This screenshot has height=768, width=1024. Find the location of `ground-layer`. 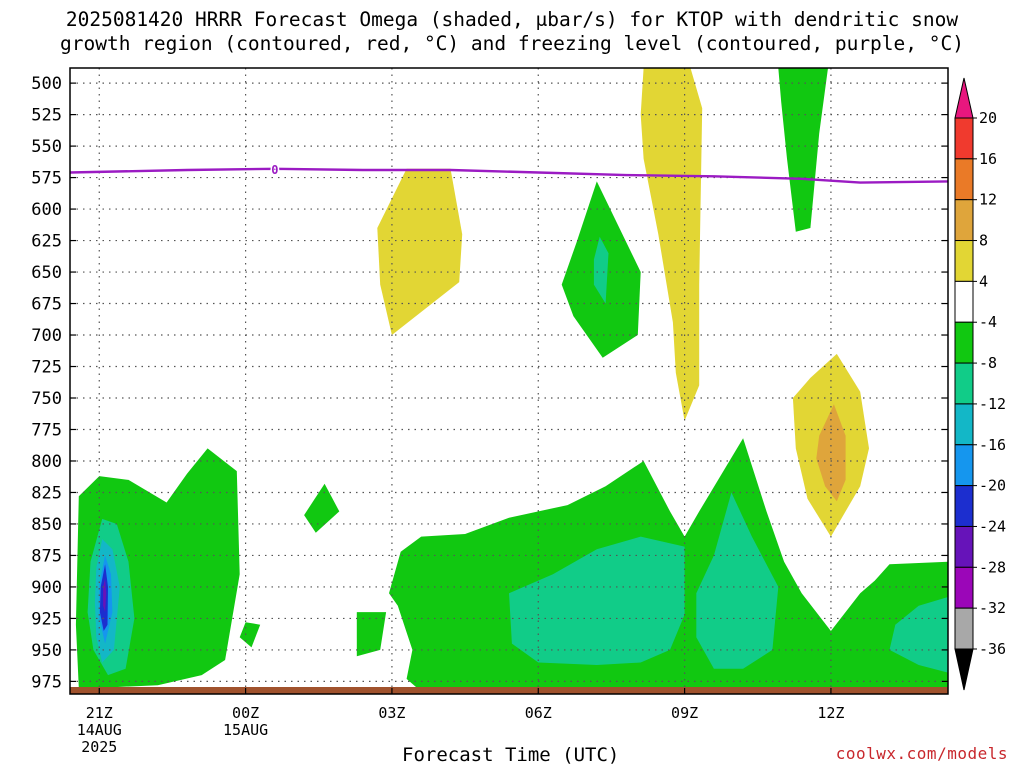

ground-layer is located at coordinates (509, 690).